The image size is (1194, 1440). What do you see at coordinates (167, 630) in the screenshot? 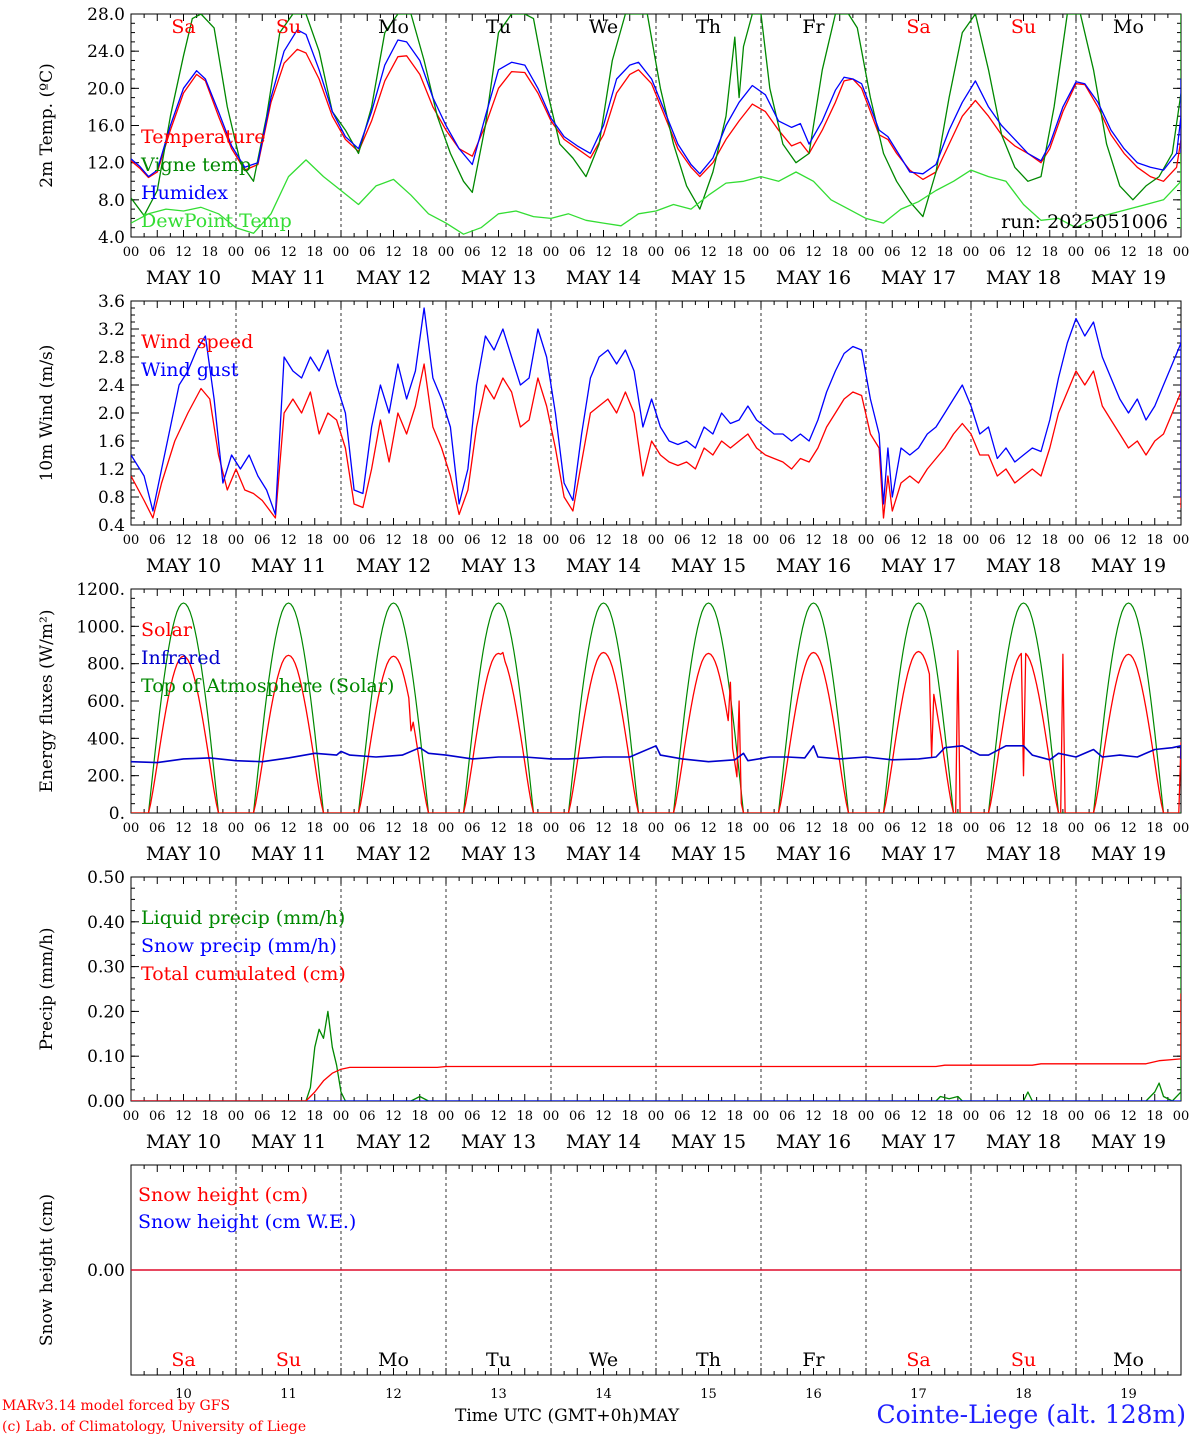
I see `legend-entry: Solar` at bounding box center [167, 630].